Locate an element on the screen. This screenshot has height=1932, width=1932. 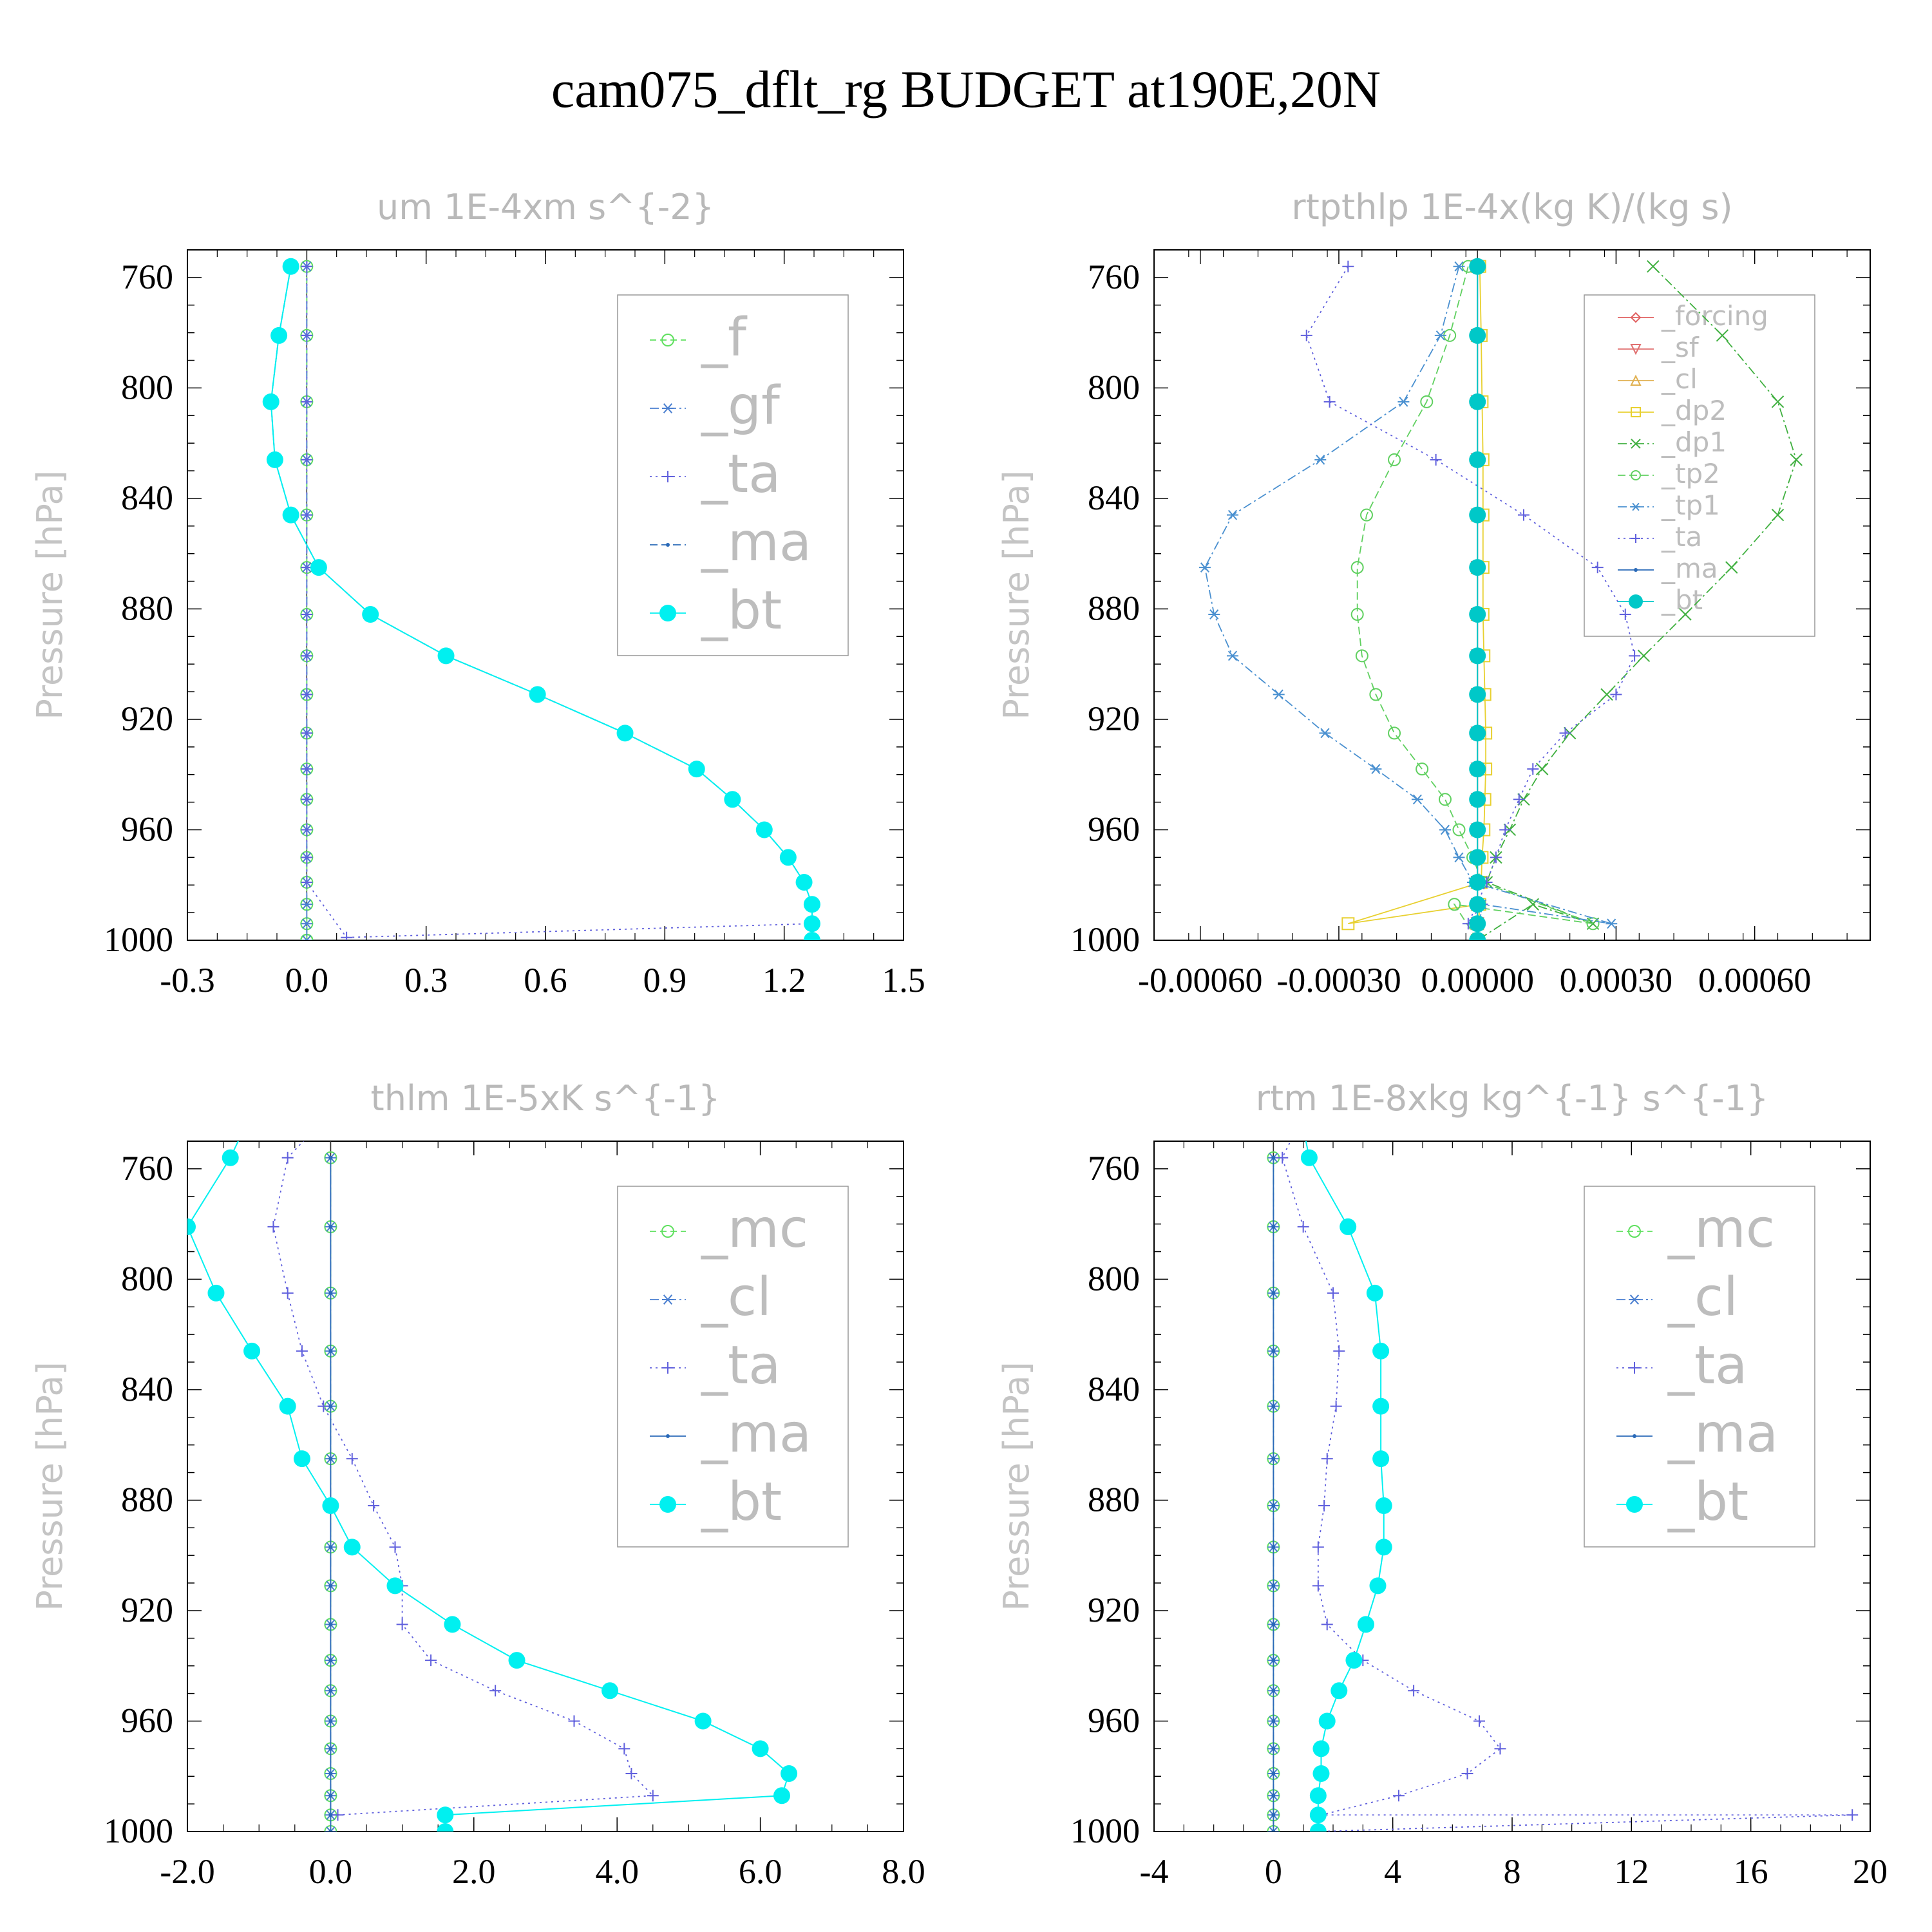
legend-label: _forcing is located at coordinates (1715, 316).